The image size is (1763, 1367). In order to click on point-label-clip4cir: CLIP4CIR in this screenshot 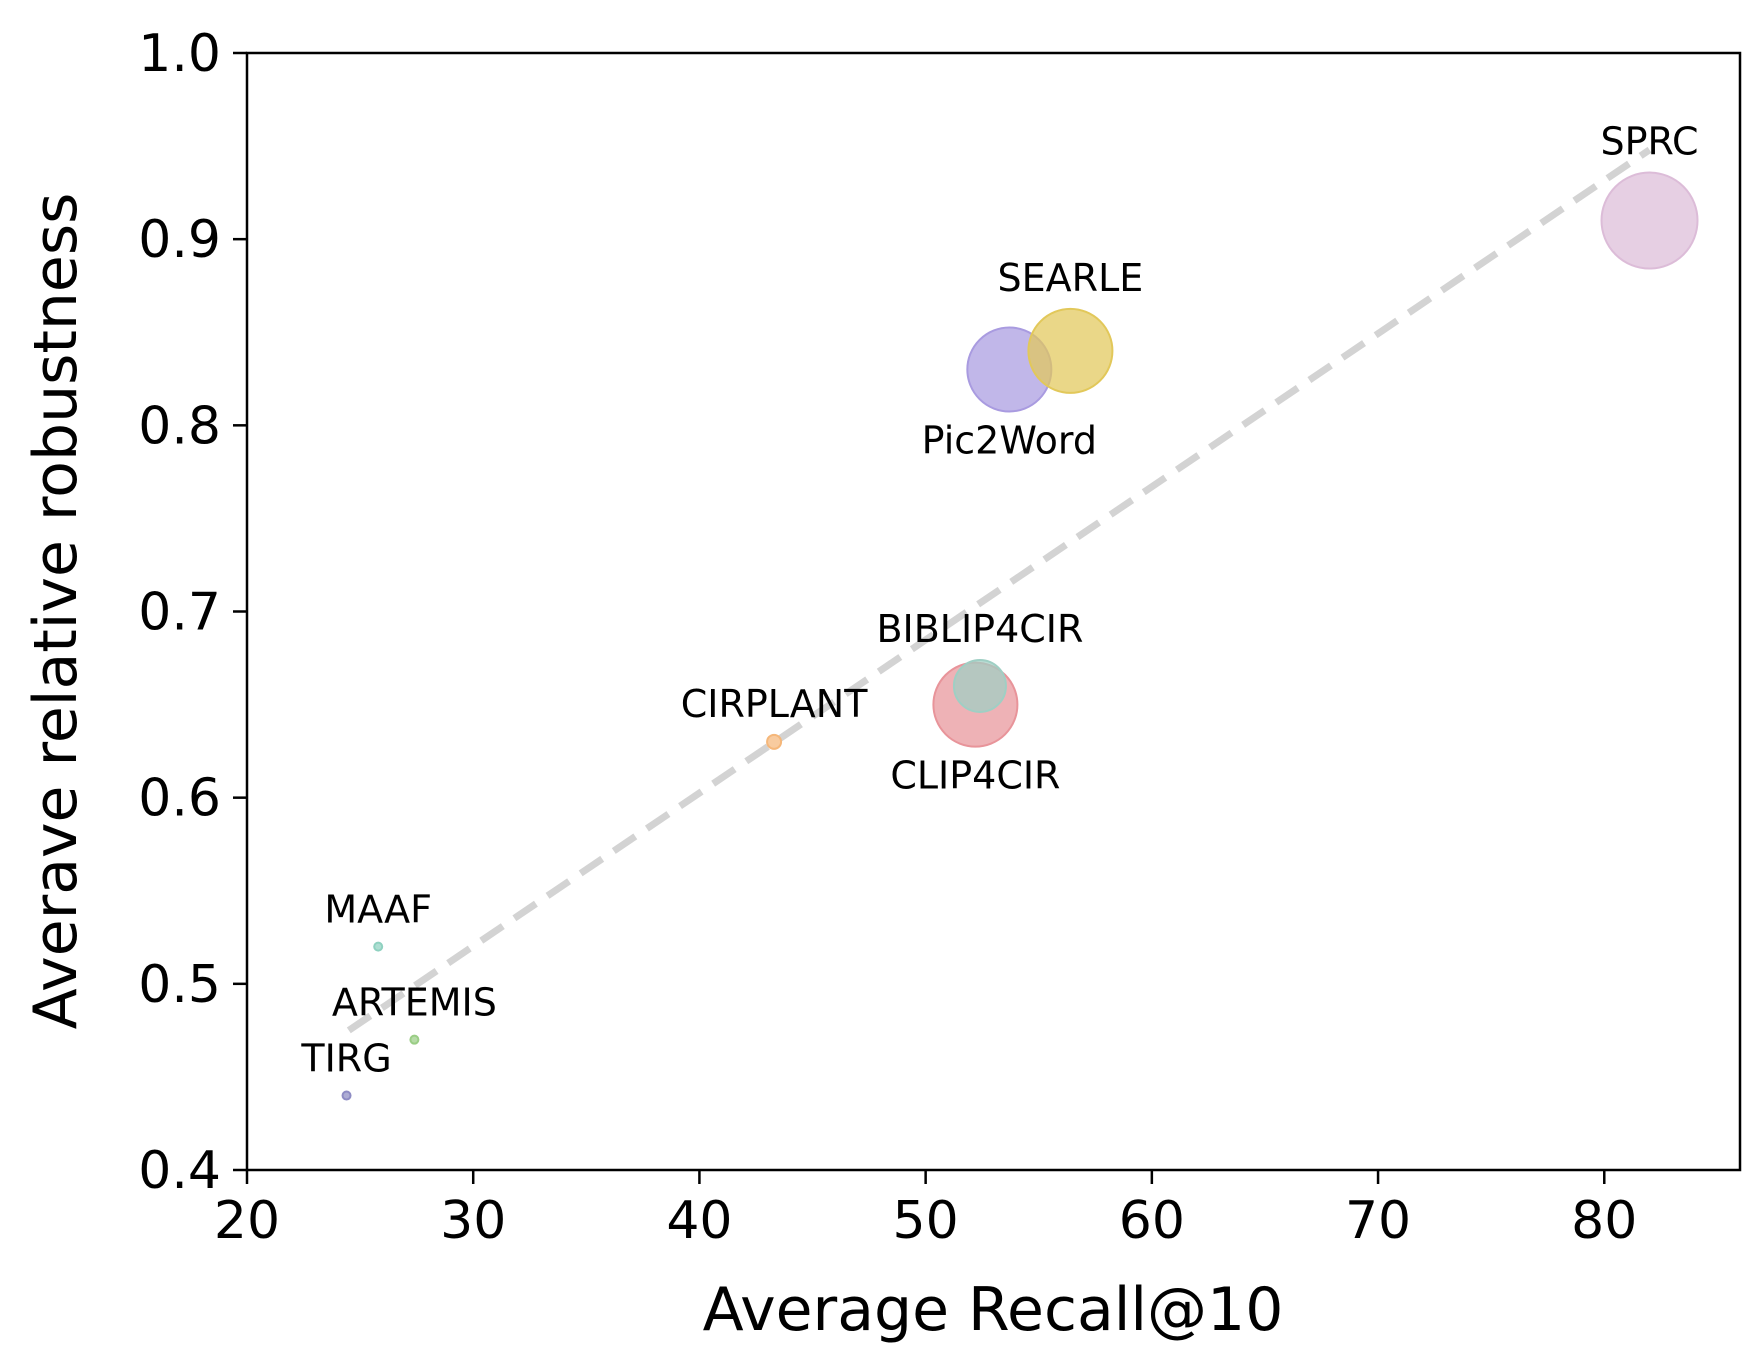, I will do `click(975, 776)`.